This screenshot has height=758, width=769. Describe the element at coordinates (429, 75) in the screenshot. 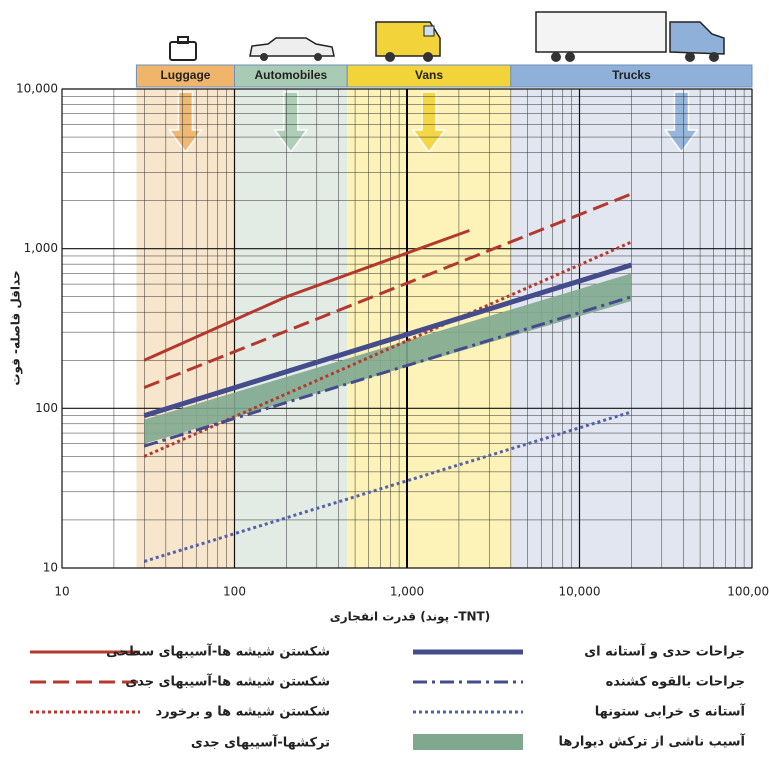

I see `band-label: Vans` at that location.